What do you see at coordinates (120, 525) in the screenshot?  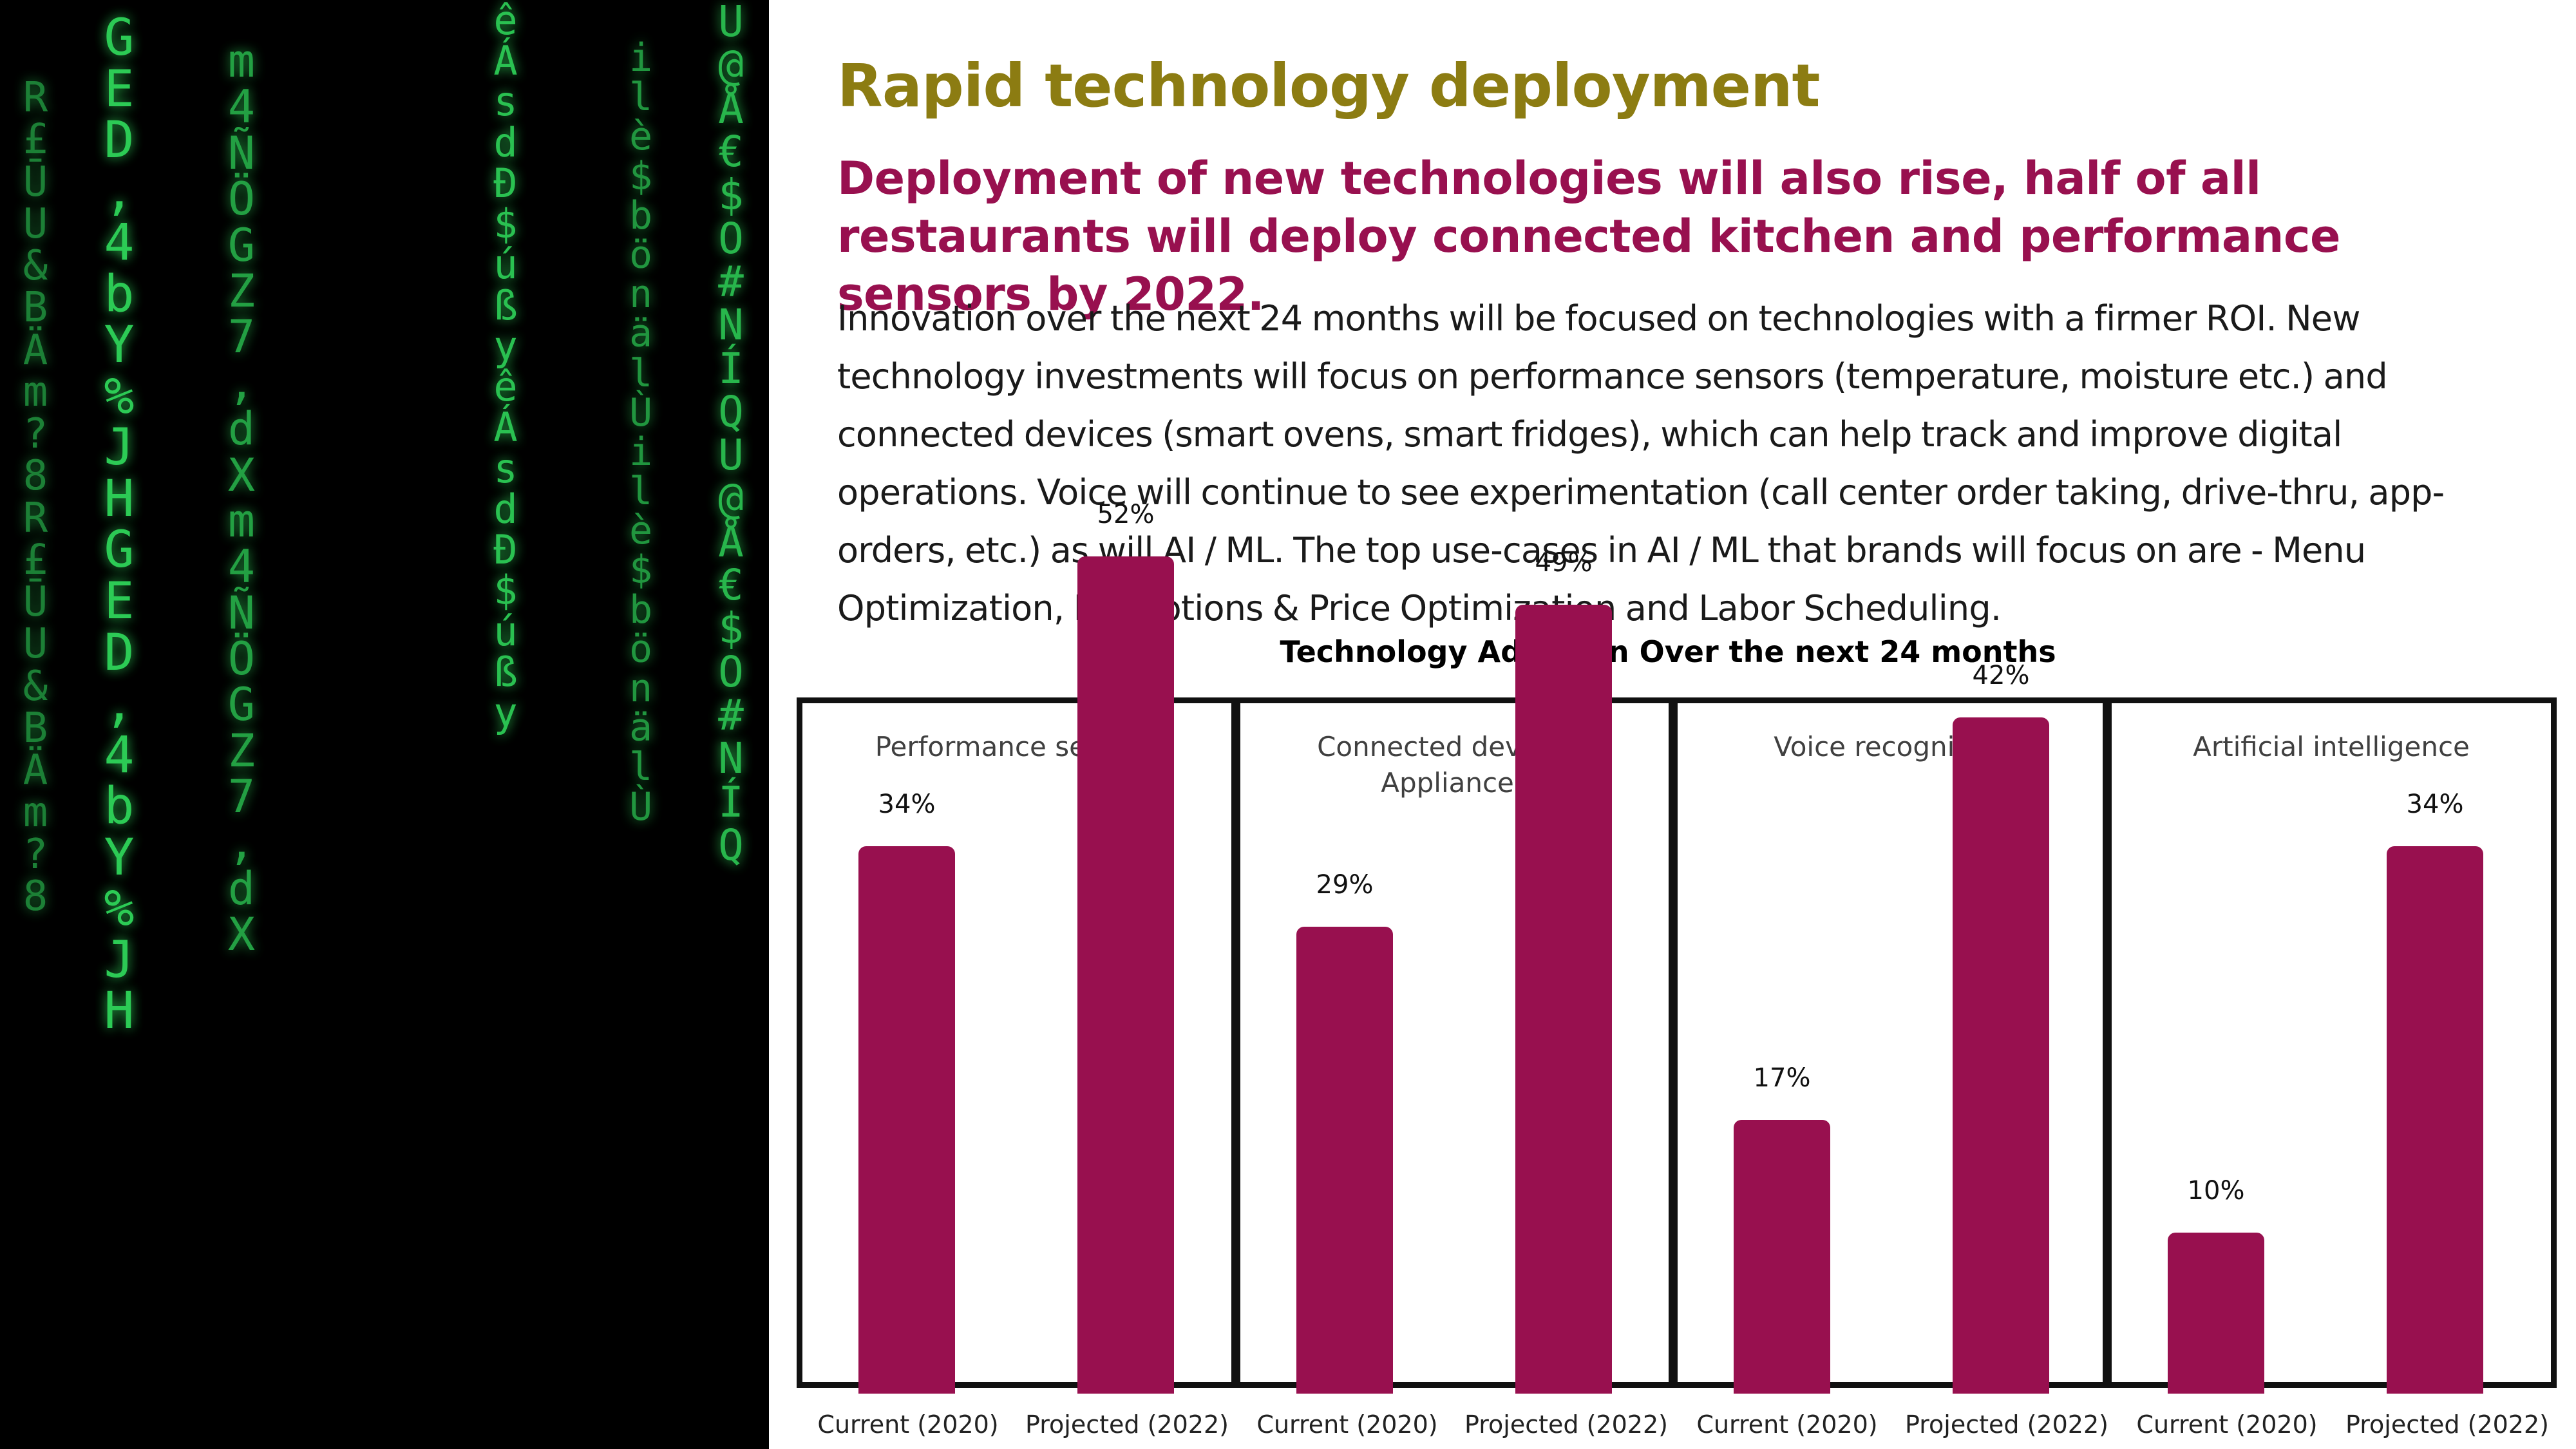 I see `matrix-glyph-column: G E D , 4 b Y % J H G E D , 4 b Y % J H` at bounding box center [120, 525].